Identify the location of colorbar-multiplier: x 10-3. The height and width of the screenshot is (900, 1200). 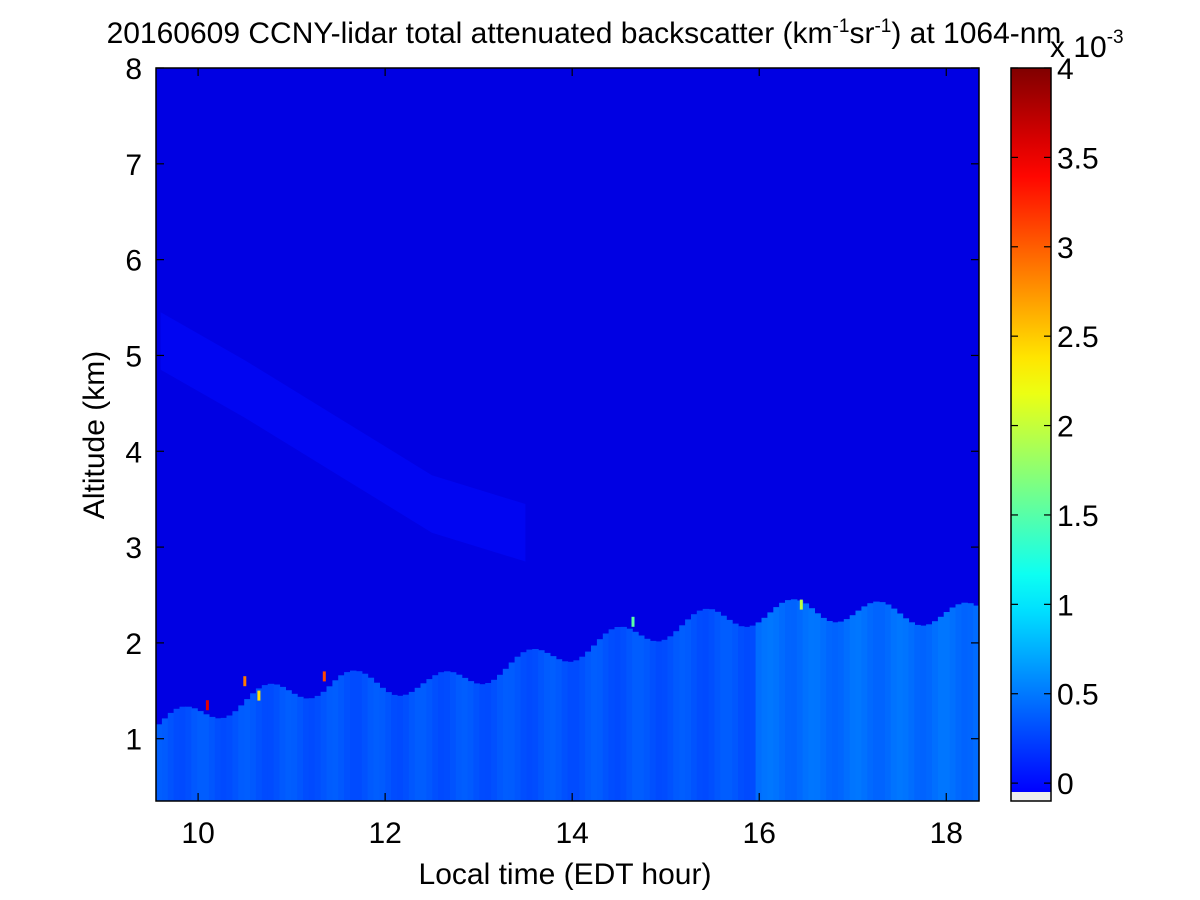
(1087, 45).